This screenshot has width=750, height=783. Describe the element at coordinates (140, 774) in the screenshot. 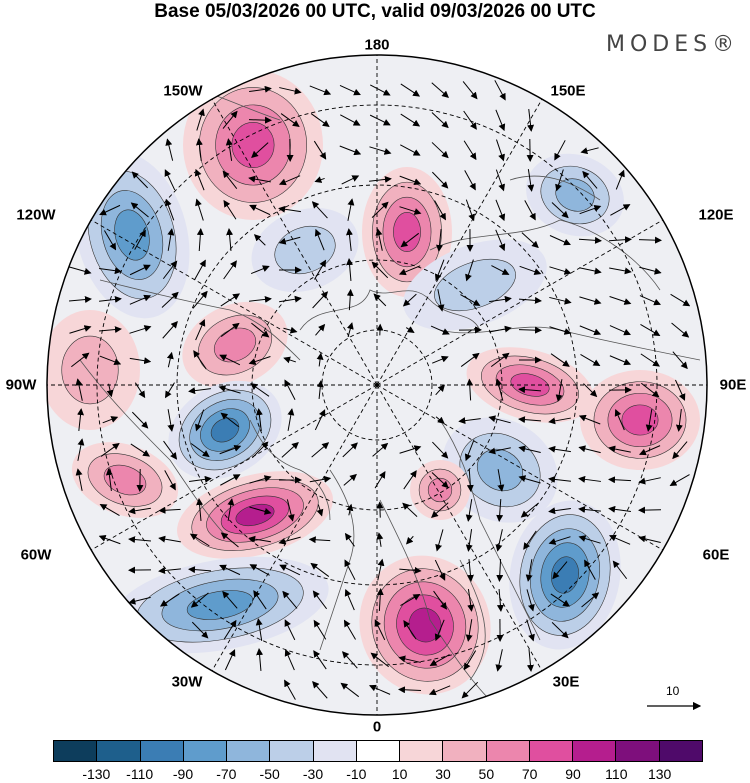

I see `colorbar-tick-label: -110` at that location.